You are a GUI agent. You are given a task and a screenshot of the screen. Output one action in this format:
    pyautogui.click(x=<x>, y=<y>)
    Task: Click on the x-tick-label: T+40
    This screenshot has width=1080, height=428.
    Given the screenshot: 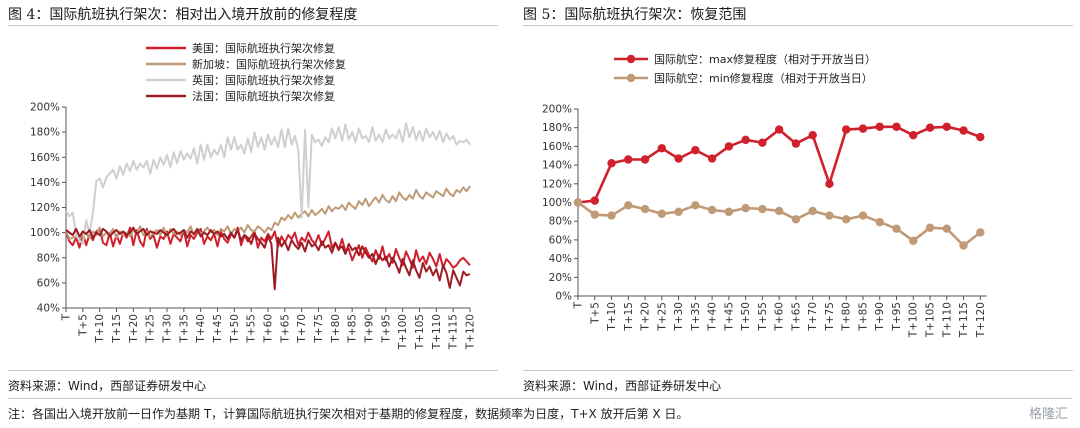 What is the action you would take?
    pyautogui.click(x=713, y=317)
    